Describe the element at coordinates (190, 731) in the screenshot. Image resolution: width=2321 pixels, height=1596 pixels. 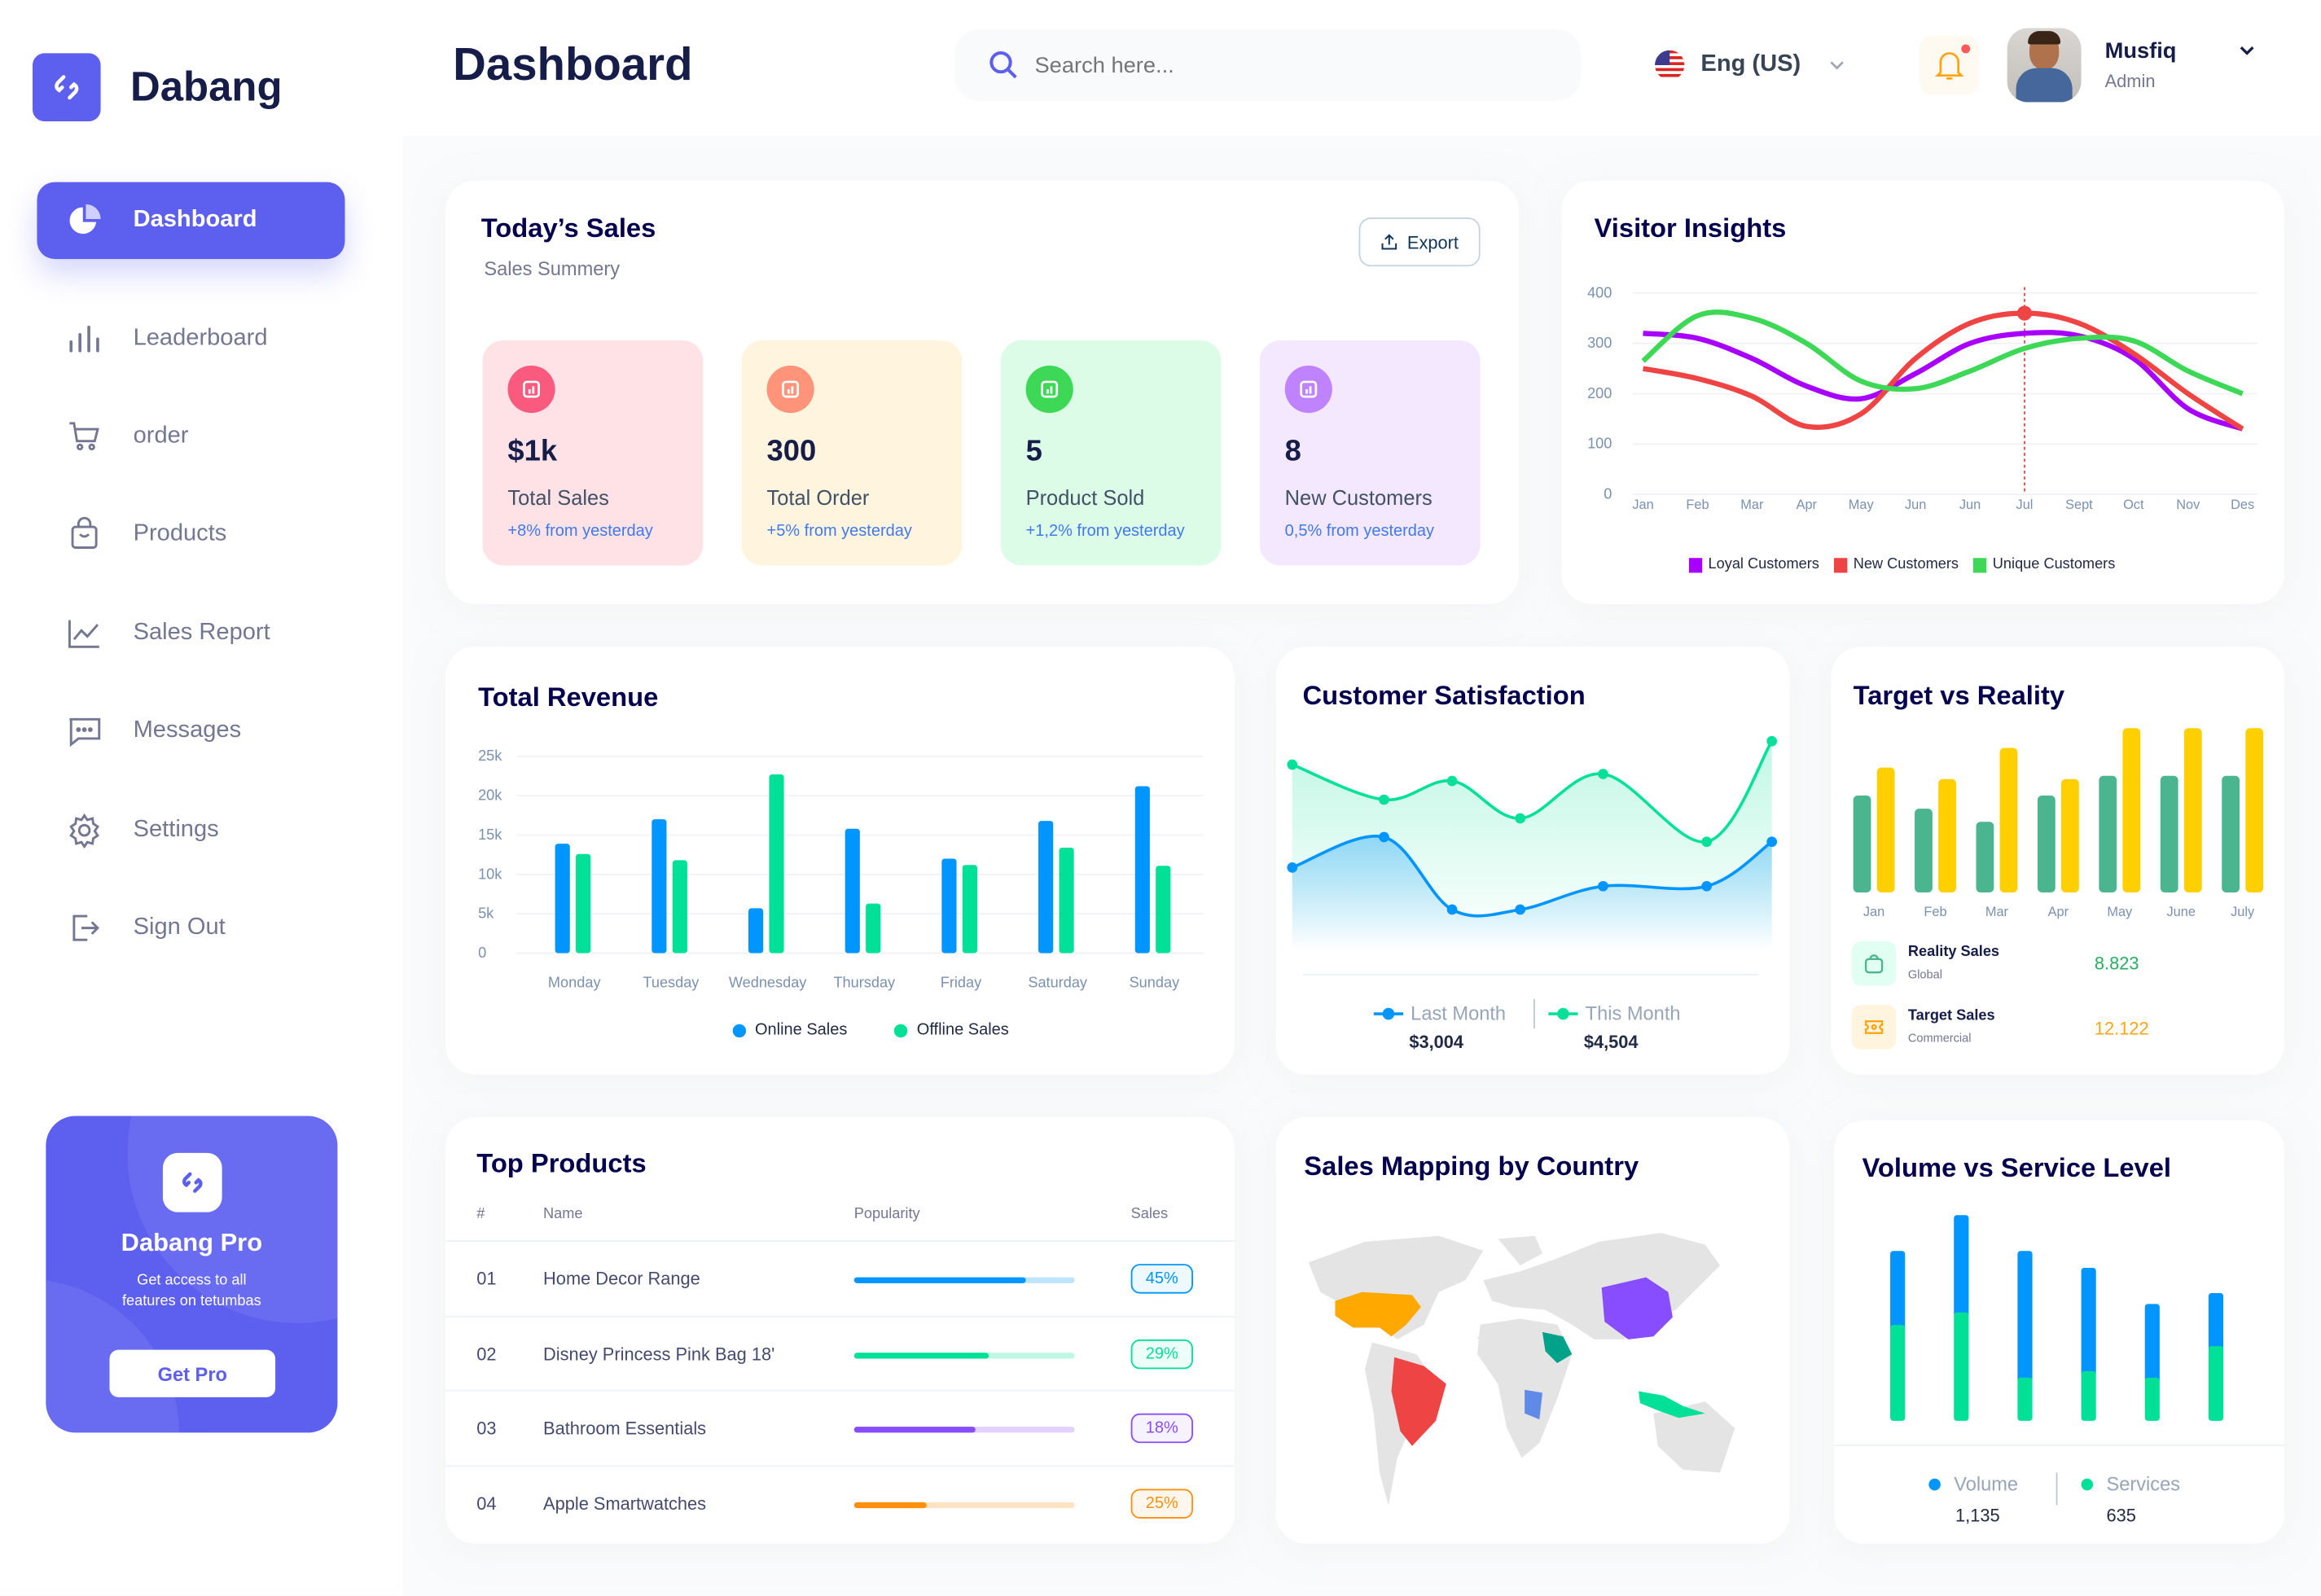
I see `sidebar-item-messages: Messages` at that location.